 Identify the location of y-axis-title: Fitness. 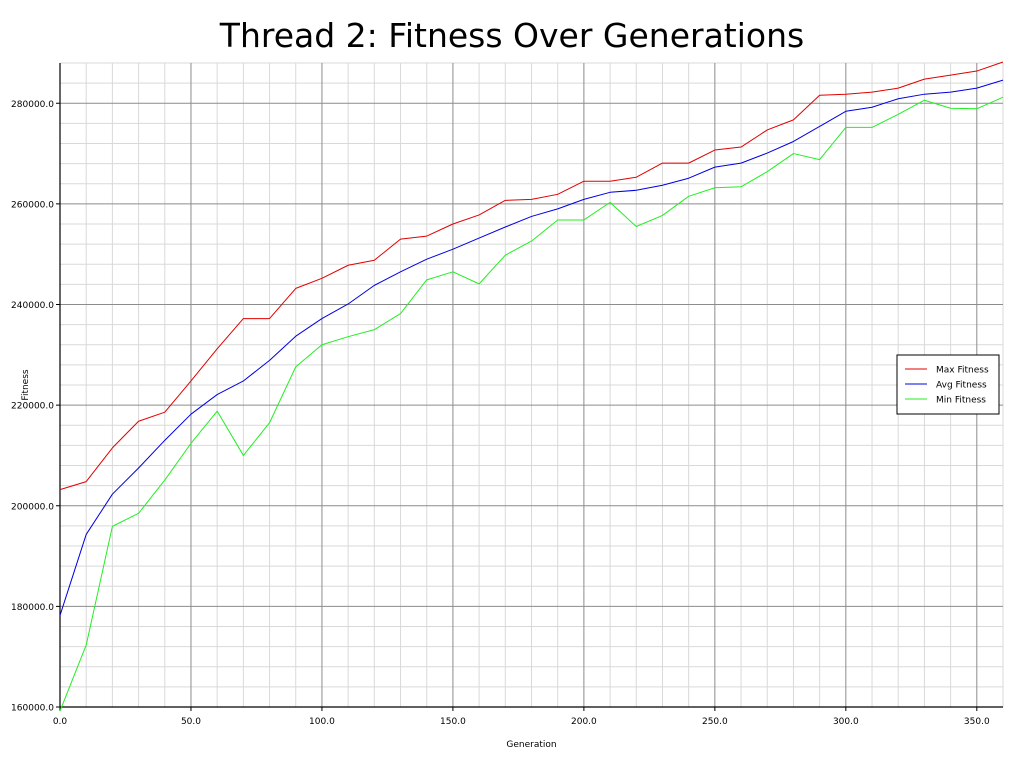
(26, 384).